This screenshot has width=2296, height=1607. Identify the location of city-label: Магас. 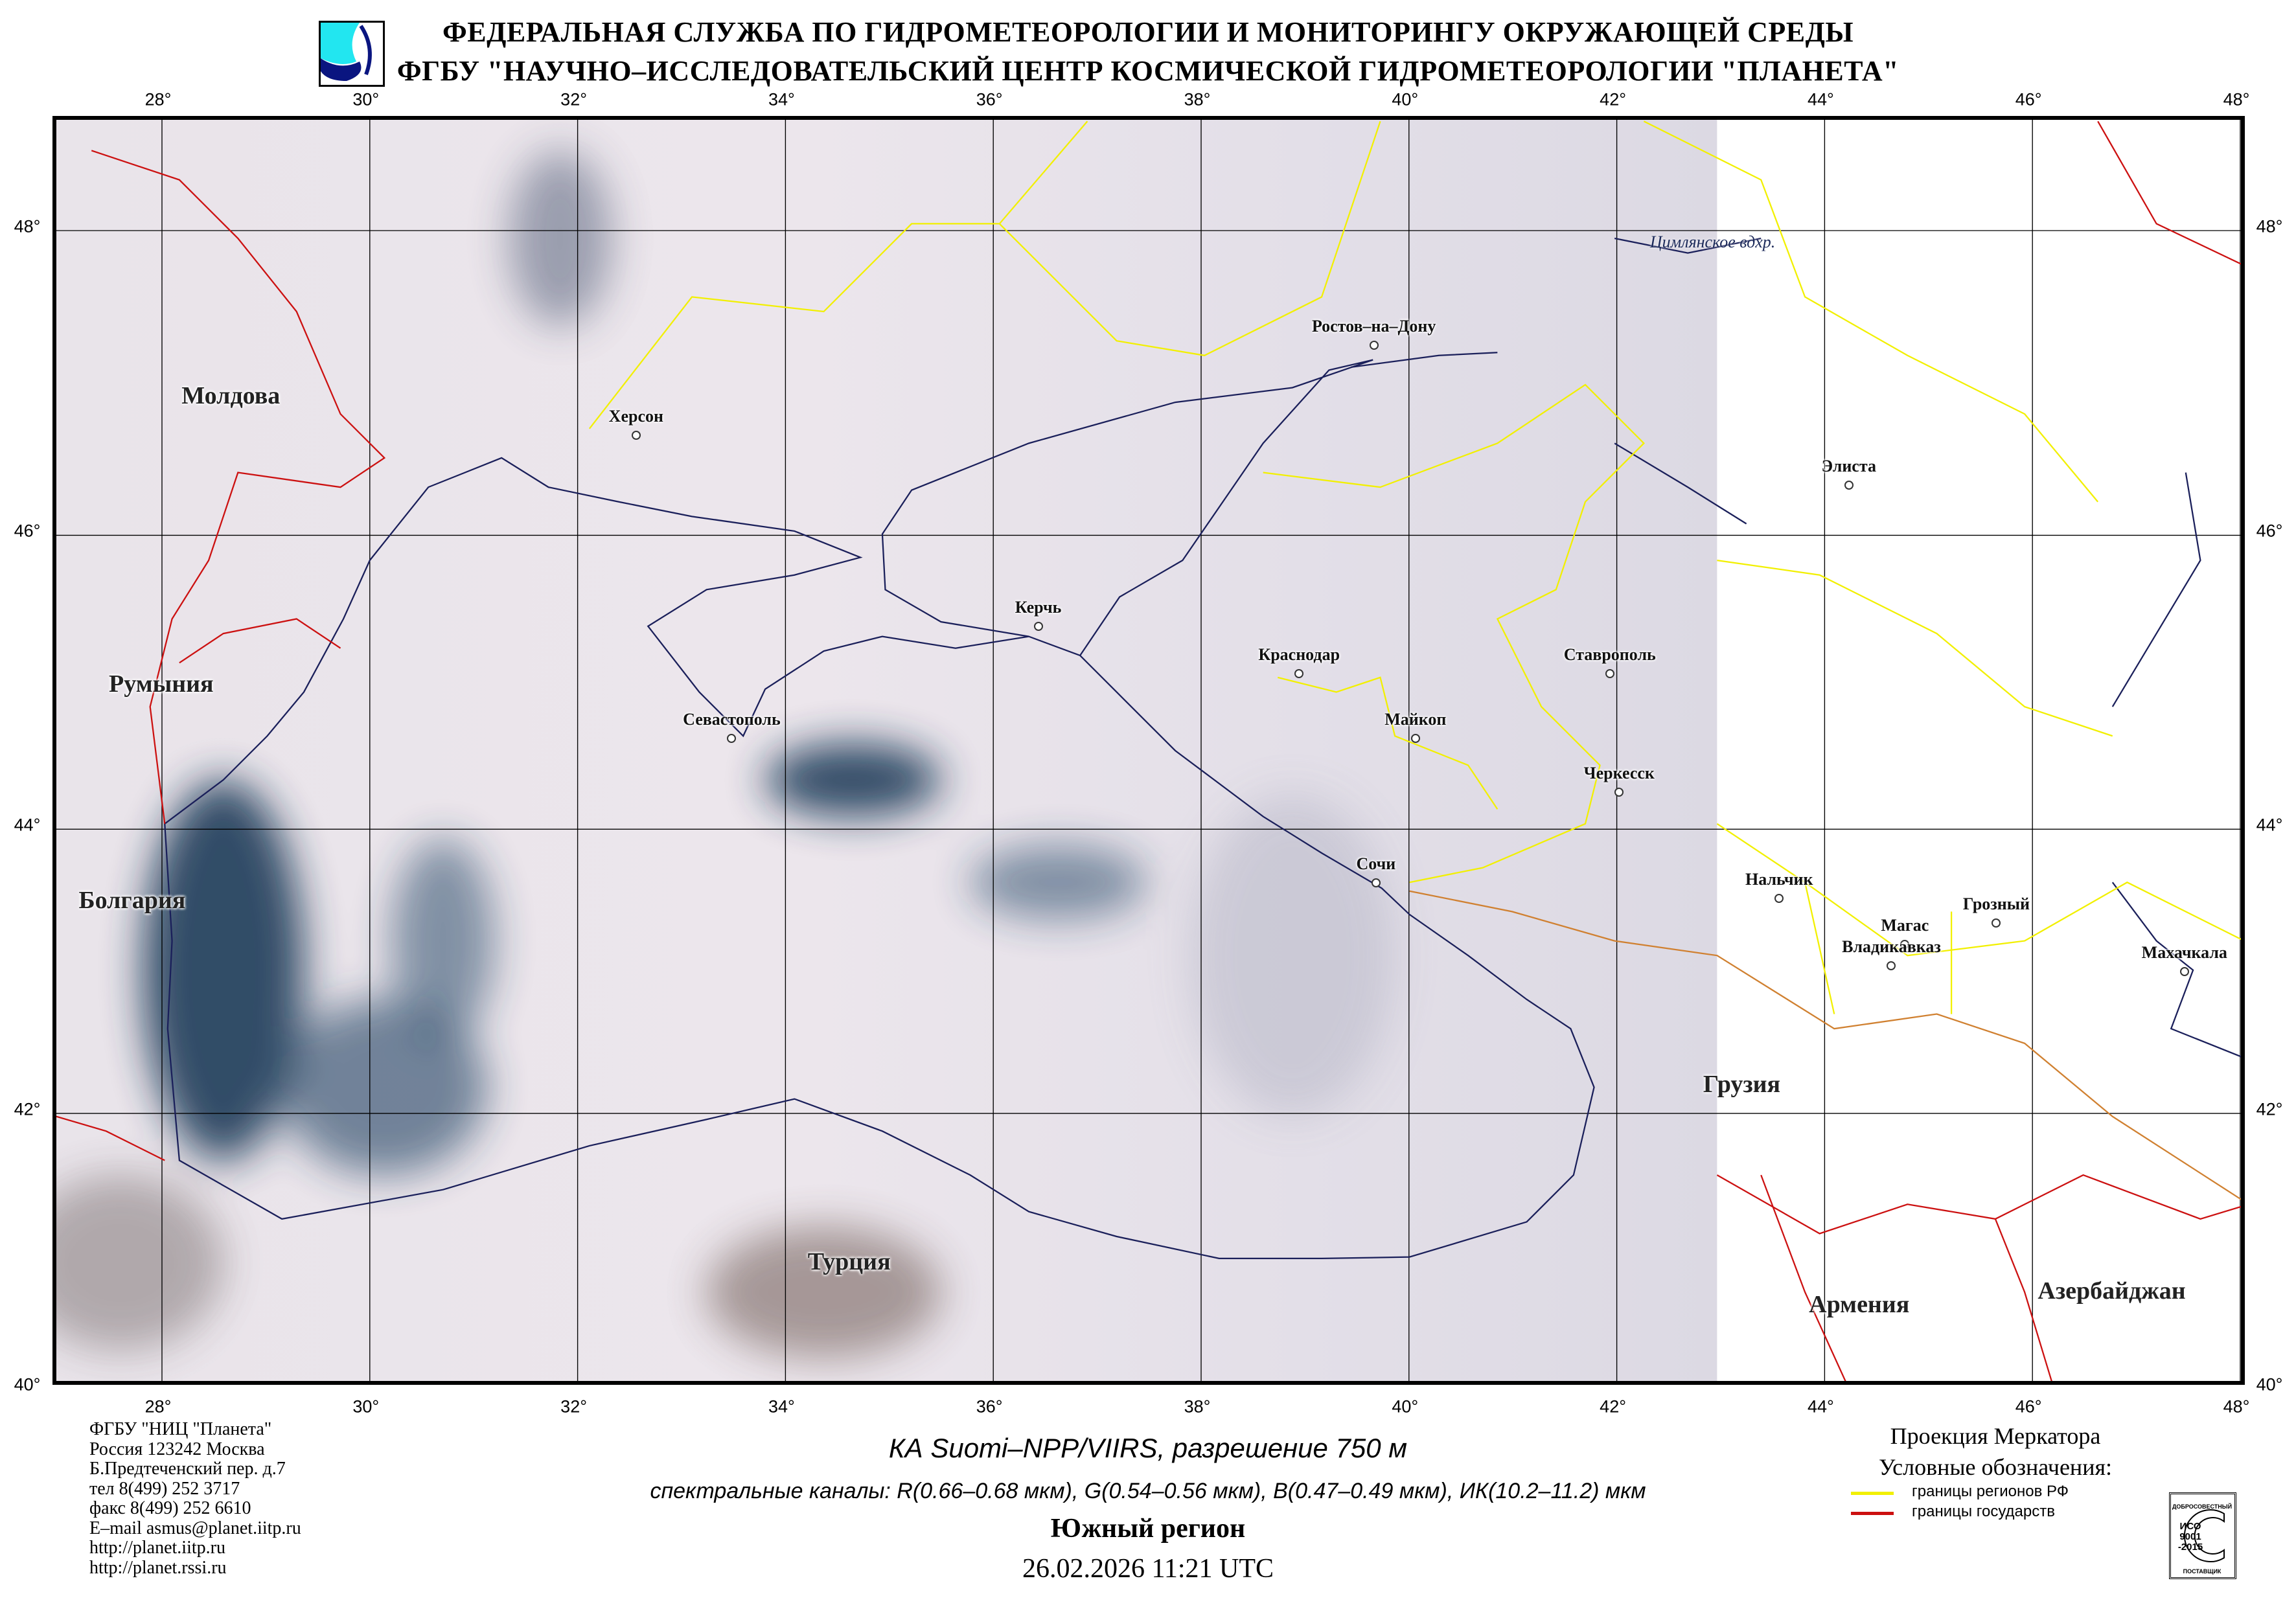
(1905, 925).